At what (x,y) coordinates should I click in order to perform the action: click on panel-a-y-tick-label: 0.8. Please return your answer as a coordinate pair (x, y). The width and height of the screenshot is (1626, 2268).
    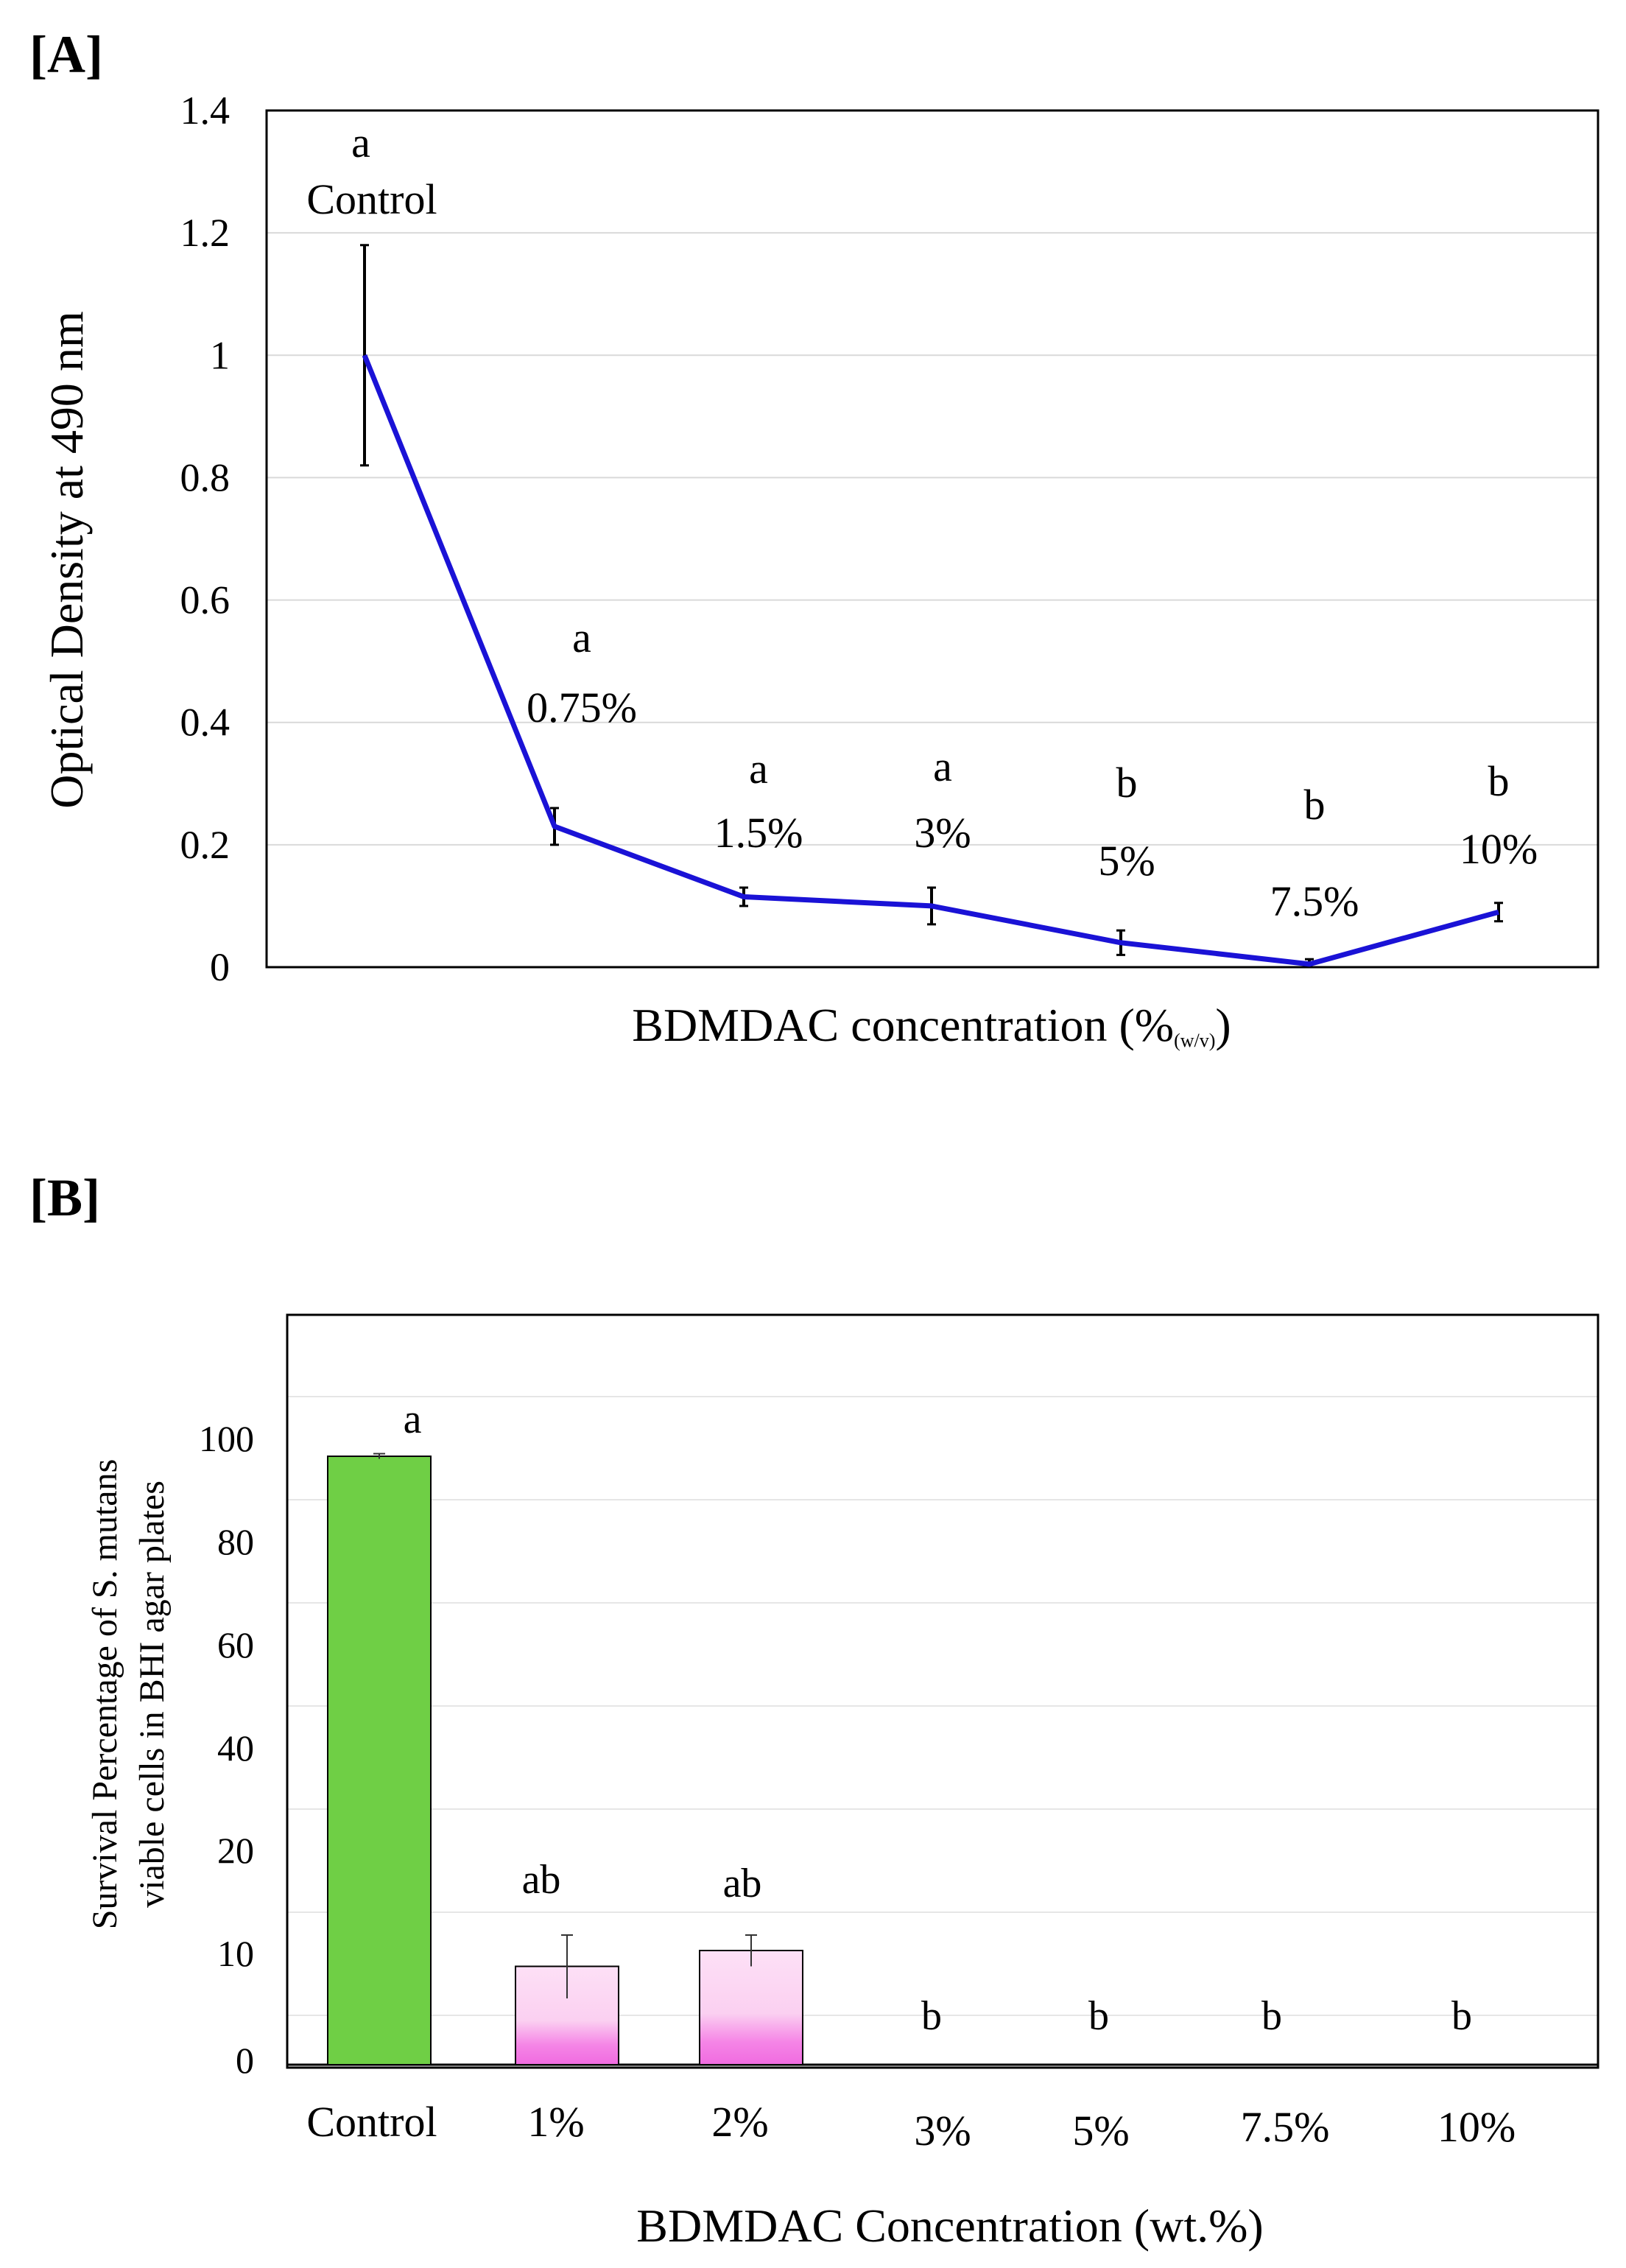
    Looking at the image, I should click on (205, 477).